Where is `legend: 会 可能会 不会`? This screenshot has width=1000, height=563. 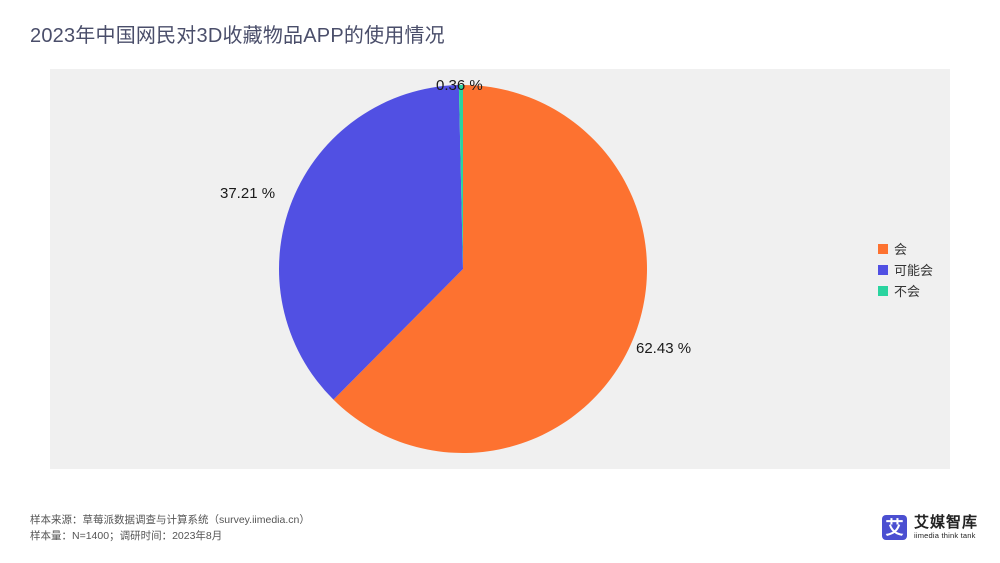
legend: 会 可能会 不会 is located at coordinates (905, 269).